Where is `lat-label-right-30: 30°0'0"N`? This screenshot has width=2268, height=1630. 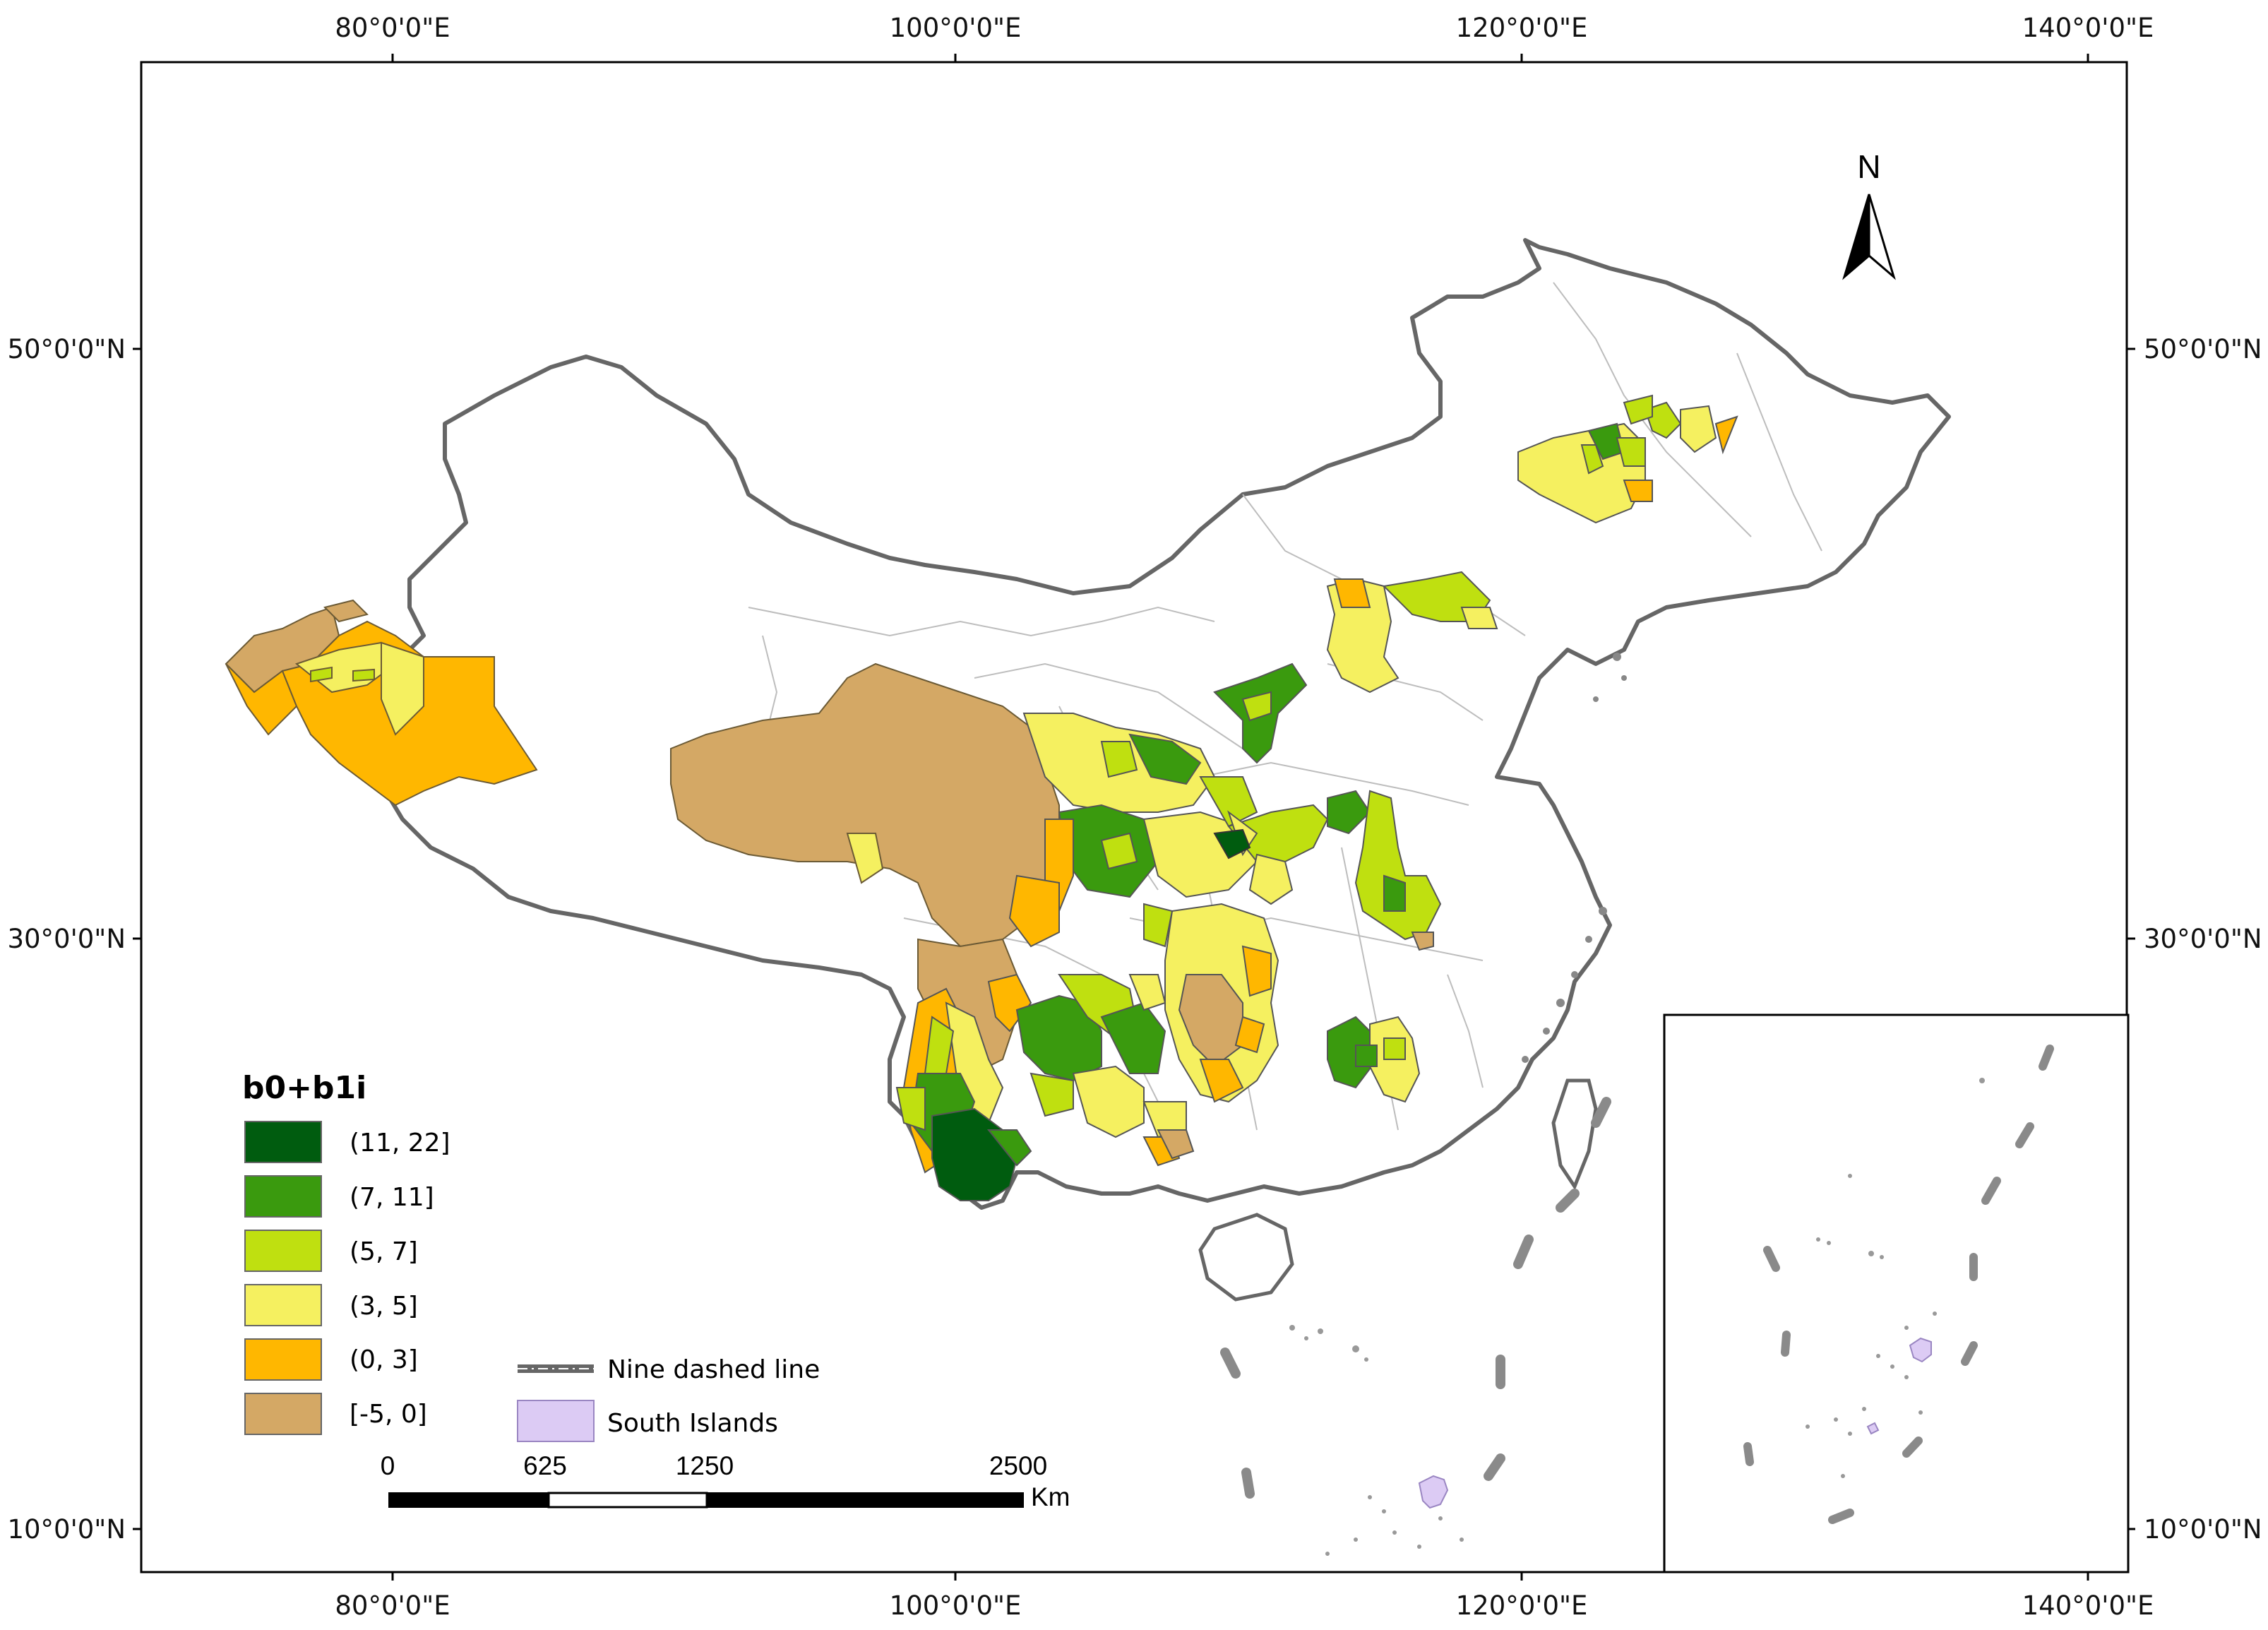
lat-label-right-30: 30°0'0"N is located at coordinates (2203, 939).